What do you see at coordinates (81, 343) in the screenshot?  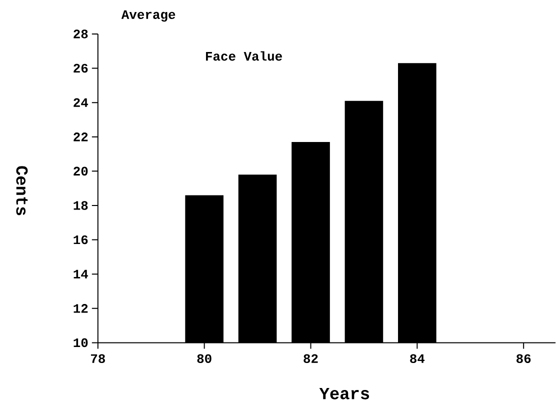 I see `y-tick-label: 10` at bounding box center [81, 343].